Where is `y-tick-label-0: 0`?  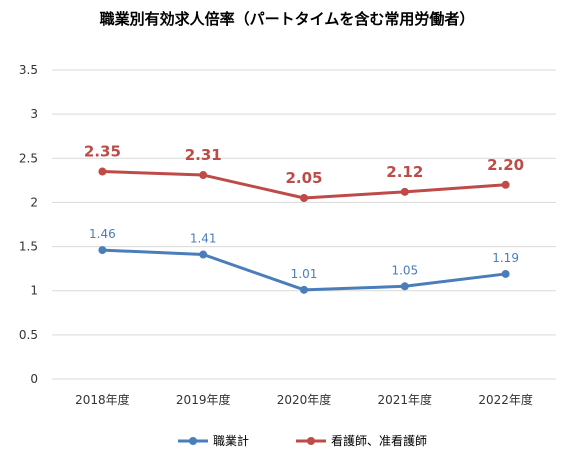
y-tick-label-0: 0 is located at coordinates (34, 379).